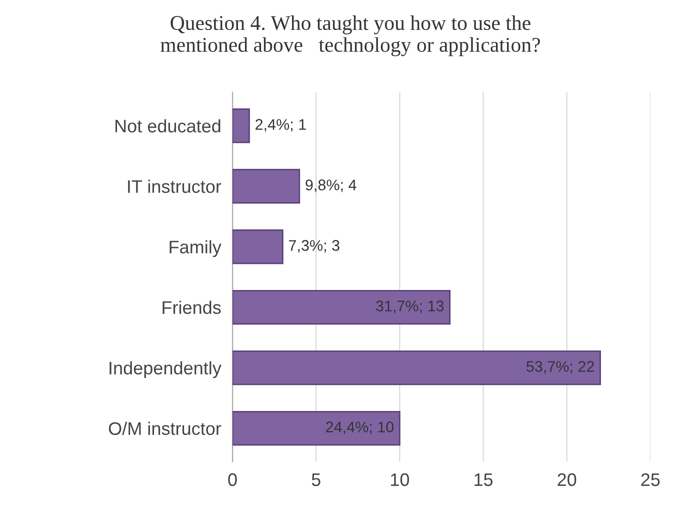 The height and width of the screenshot is (513, 674). What do you see at coordinates (314, 246) in the screenshot?
I see `data-label: 7,3%; 3` at bounding box center [314, 246].